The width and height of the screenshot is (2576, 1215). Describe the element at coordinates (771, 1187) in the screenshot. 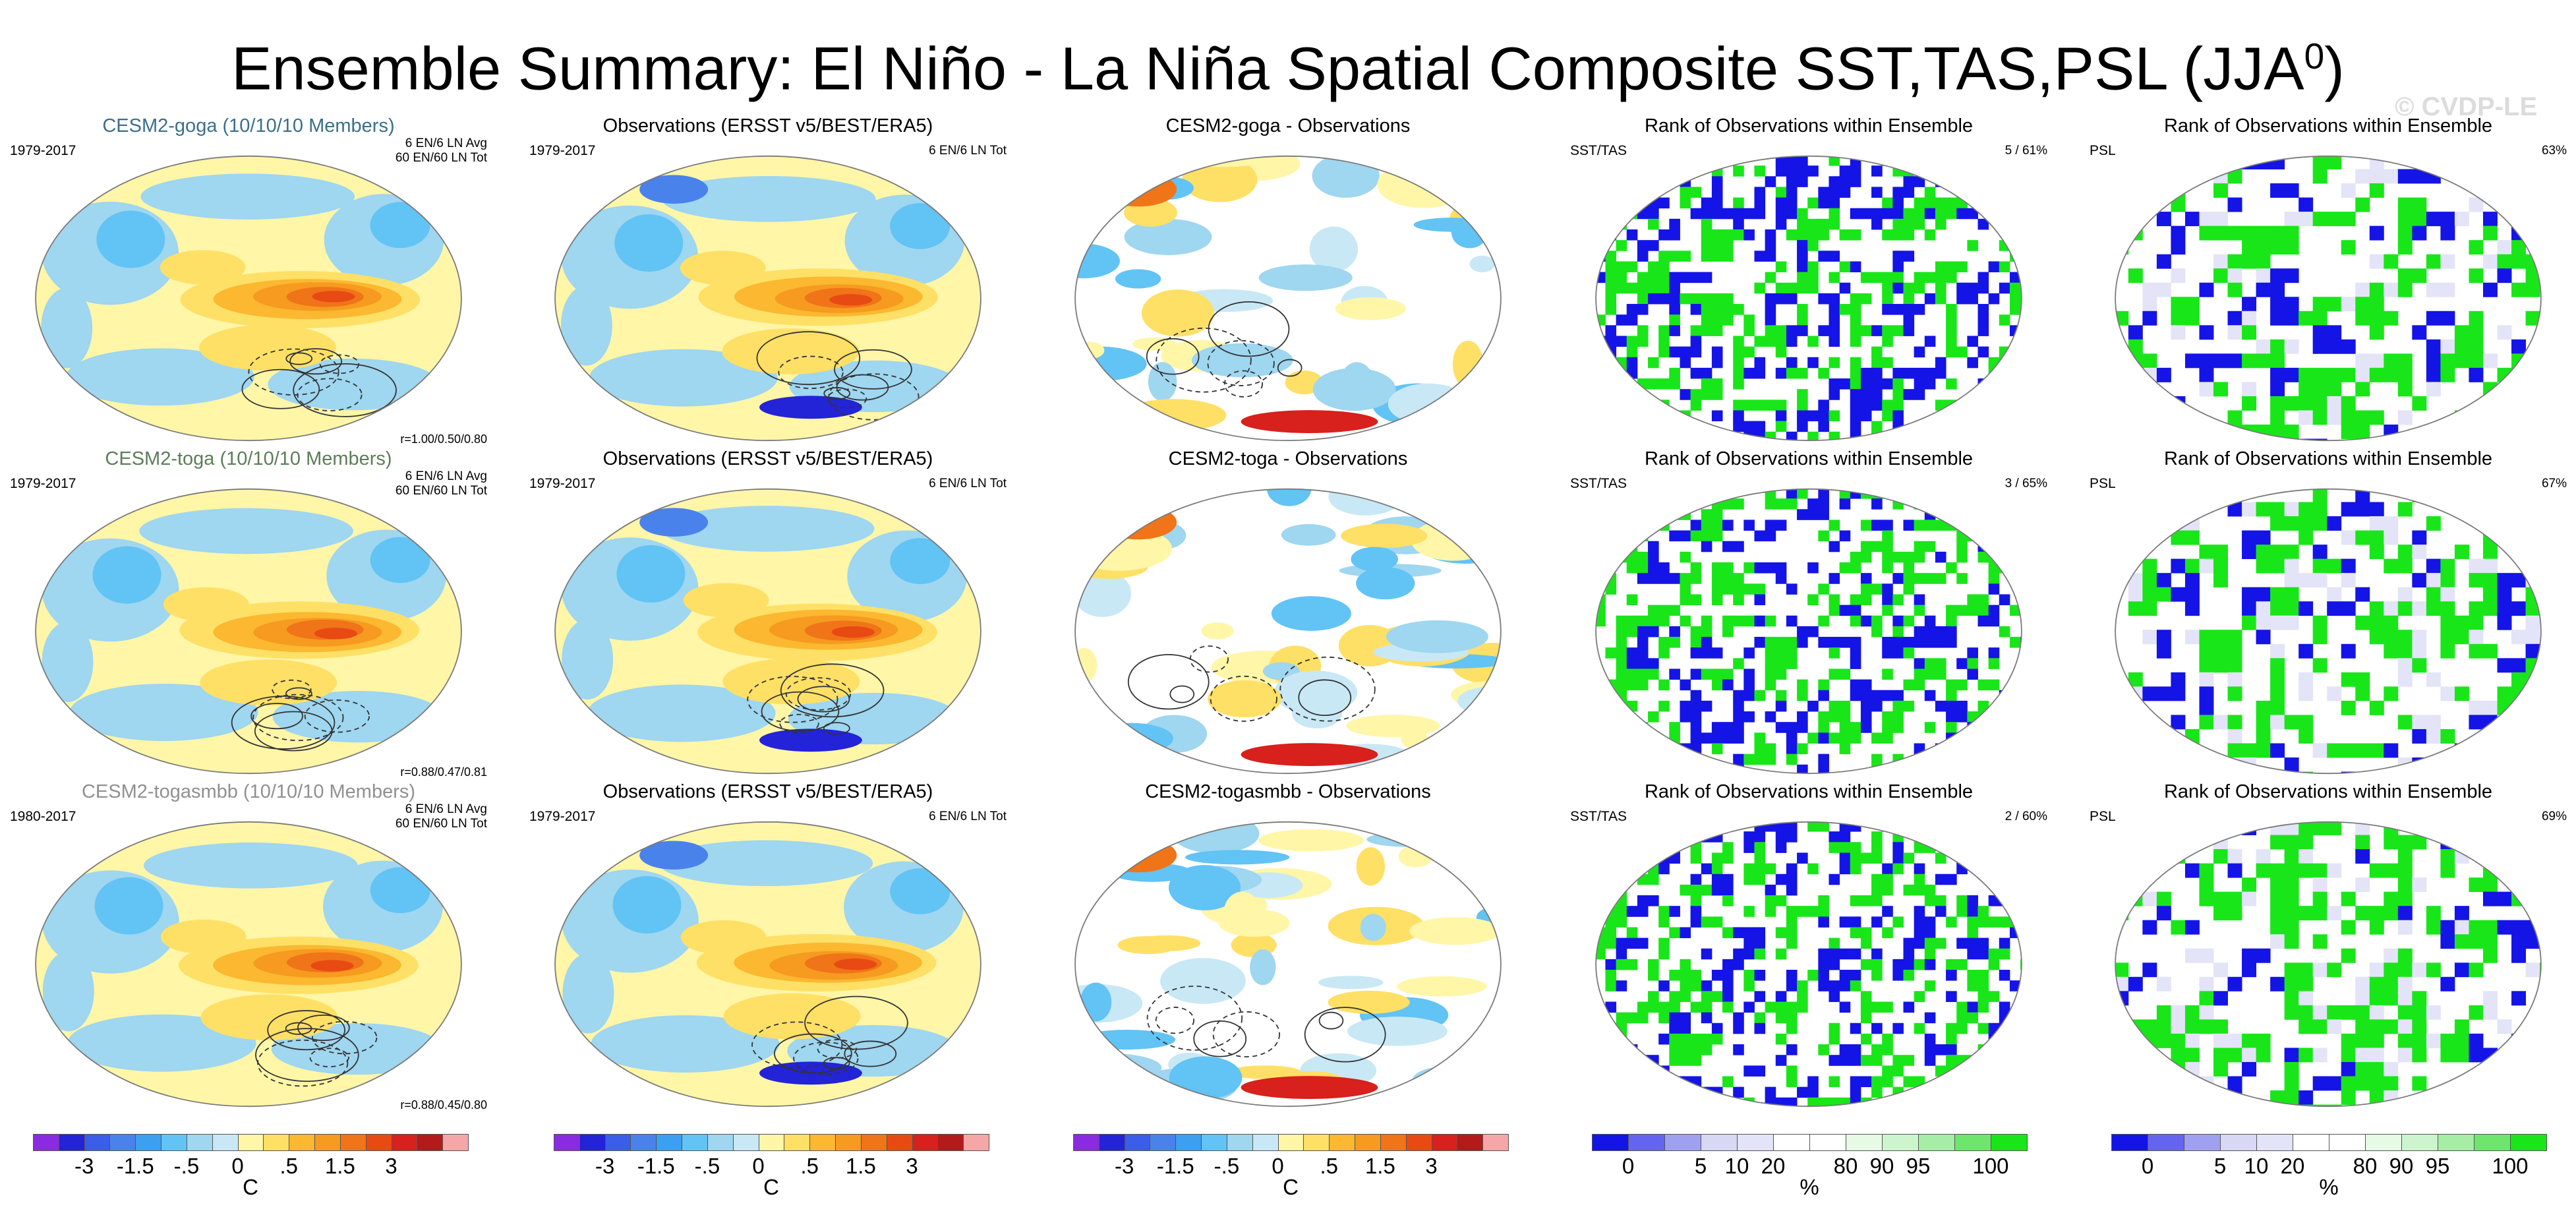

I see `colorbar-2-unit: C` at that location.